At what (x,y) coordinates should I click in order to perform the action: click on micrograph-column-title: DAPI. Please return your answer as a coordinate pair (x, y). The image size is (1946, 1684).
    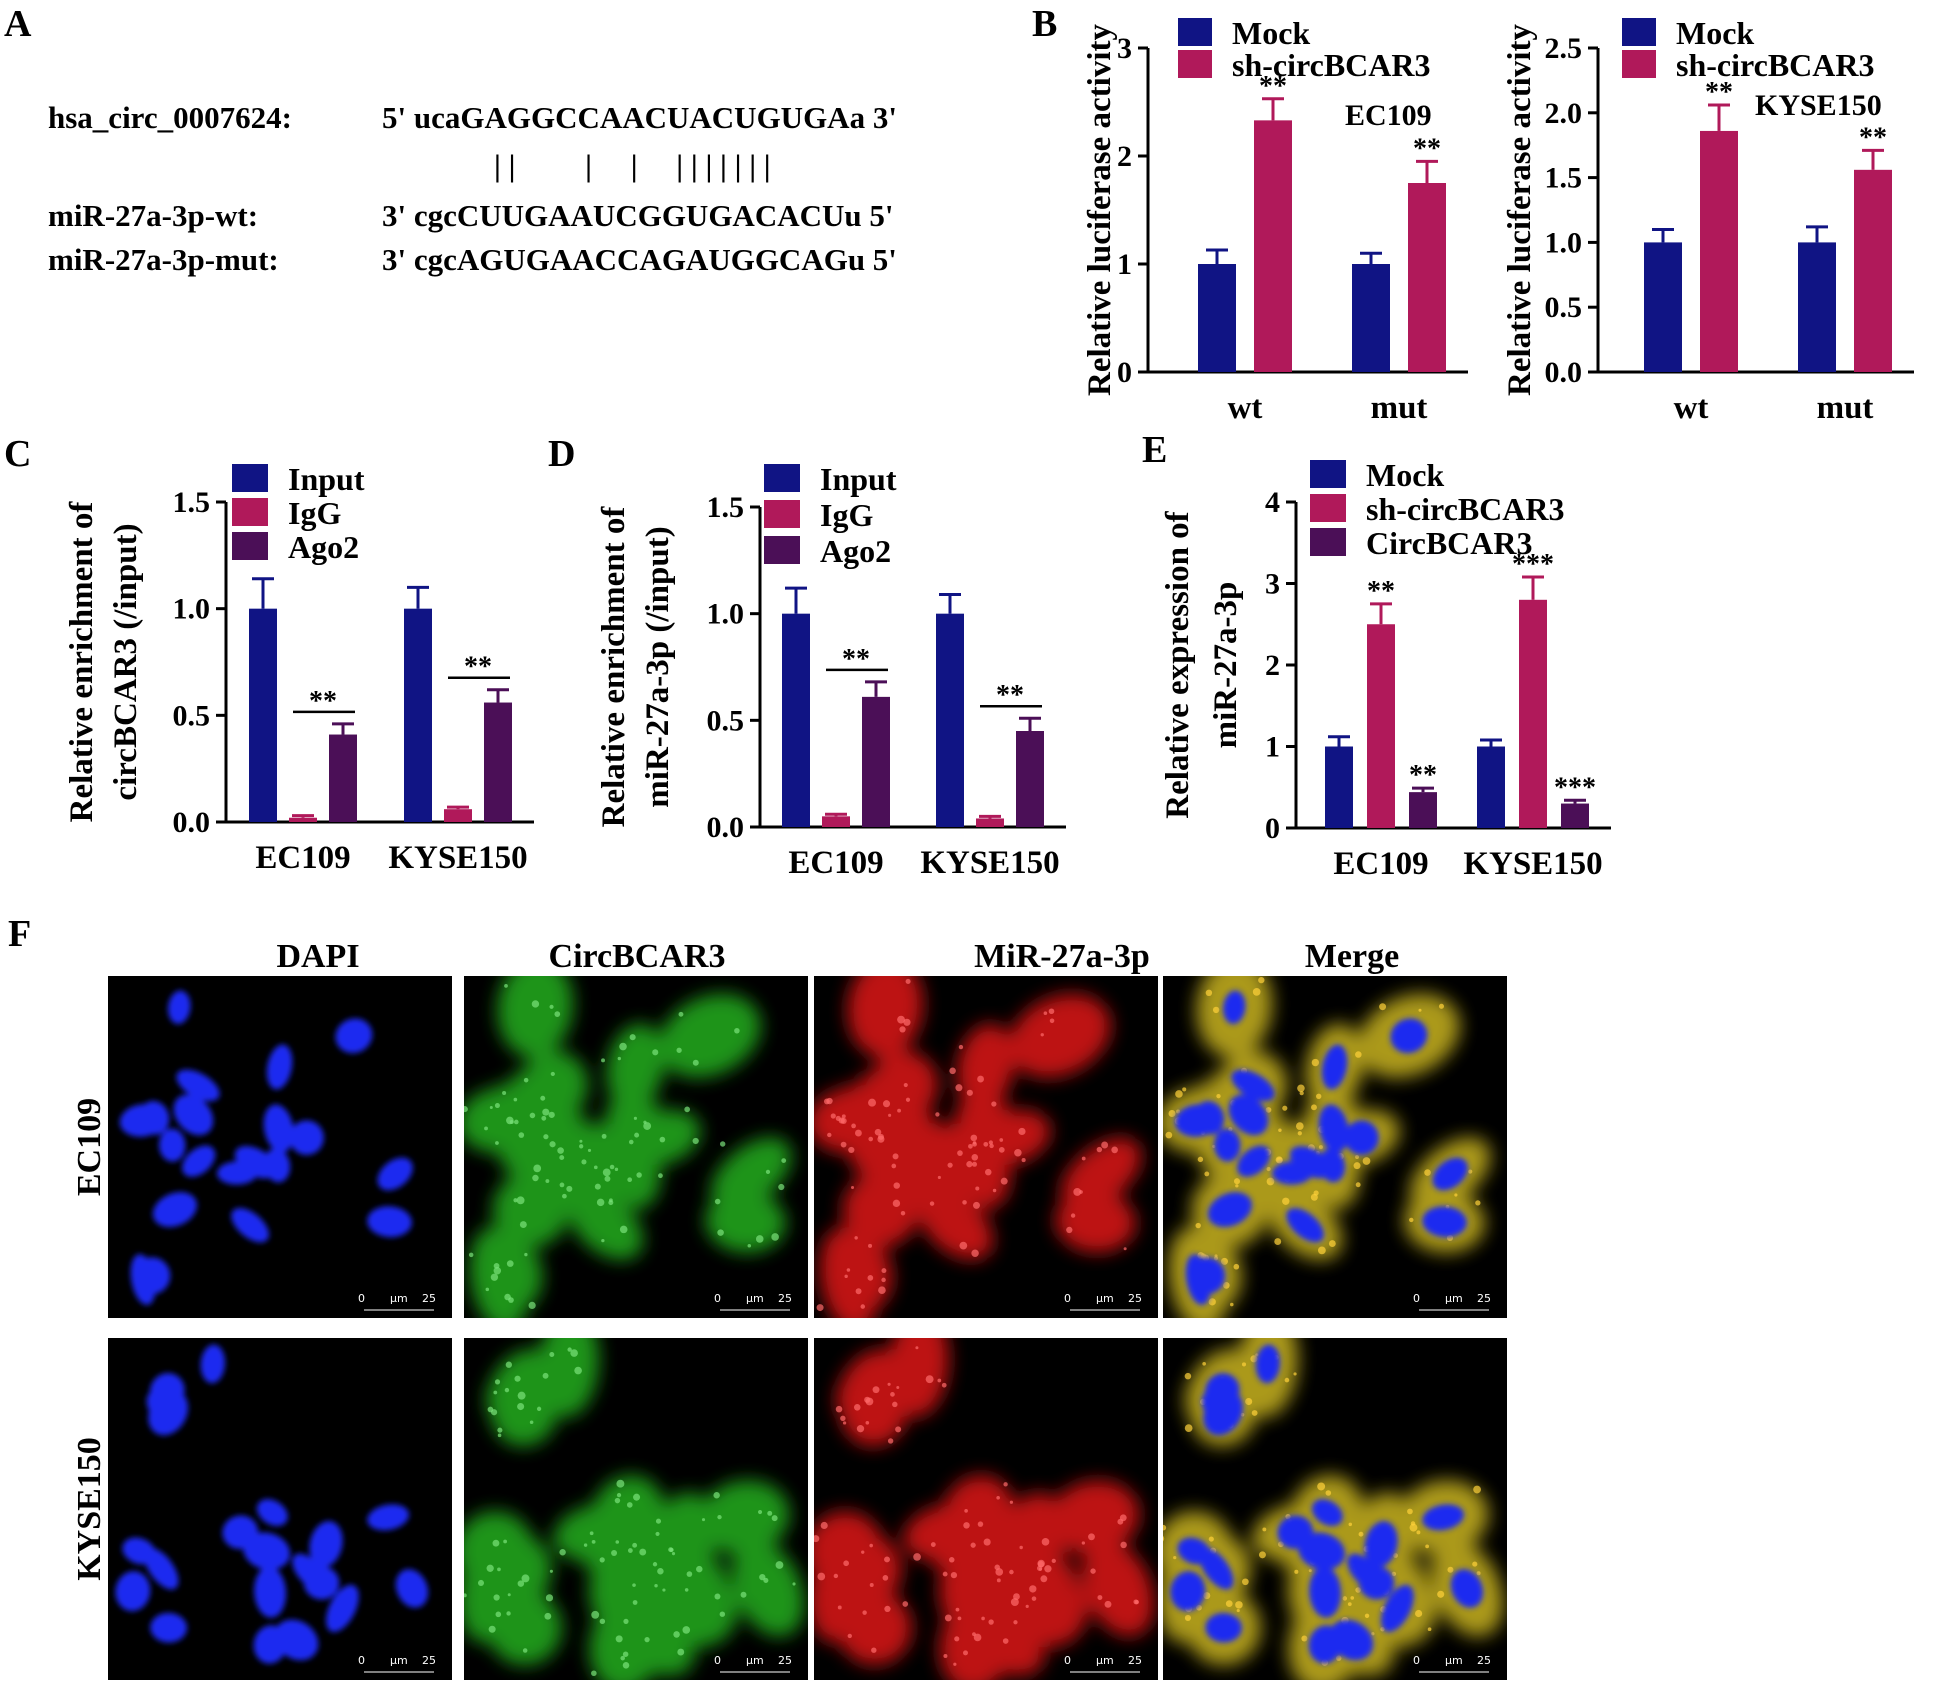
    Looking at the image, I should click on (317, 956).